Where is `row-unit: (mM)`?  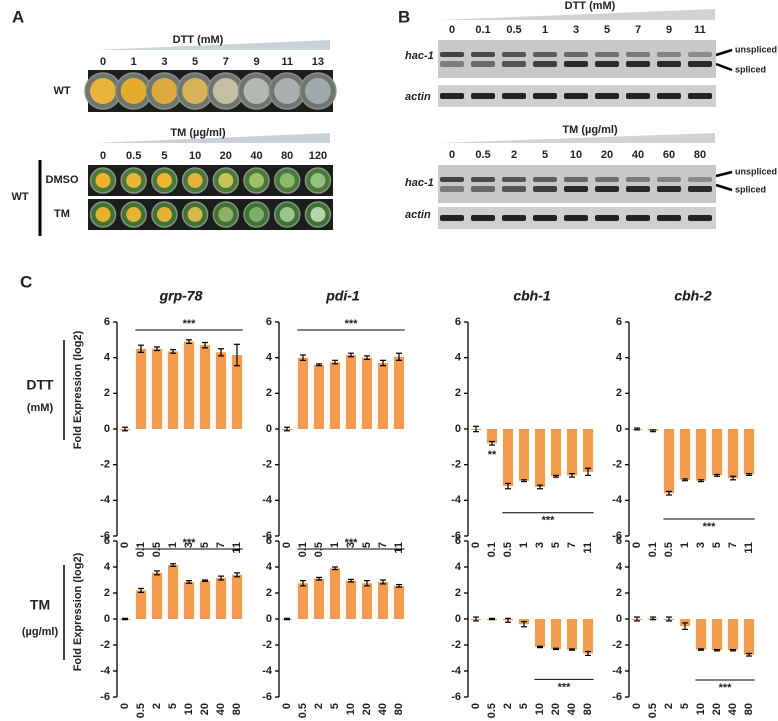 row-unit: (mM) is located at coordinates (40, 408).